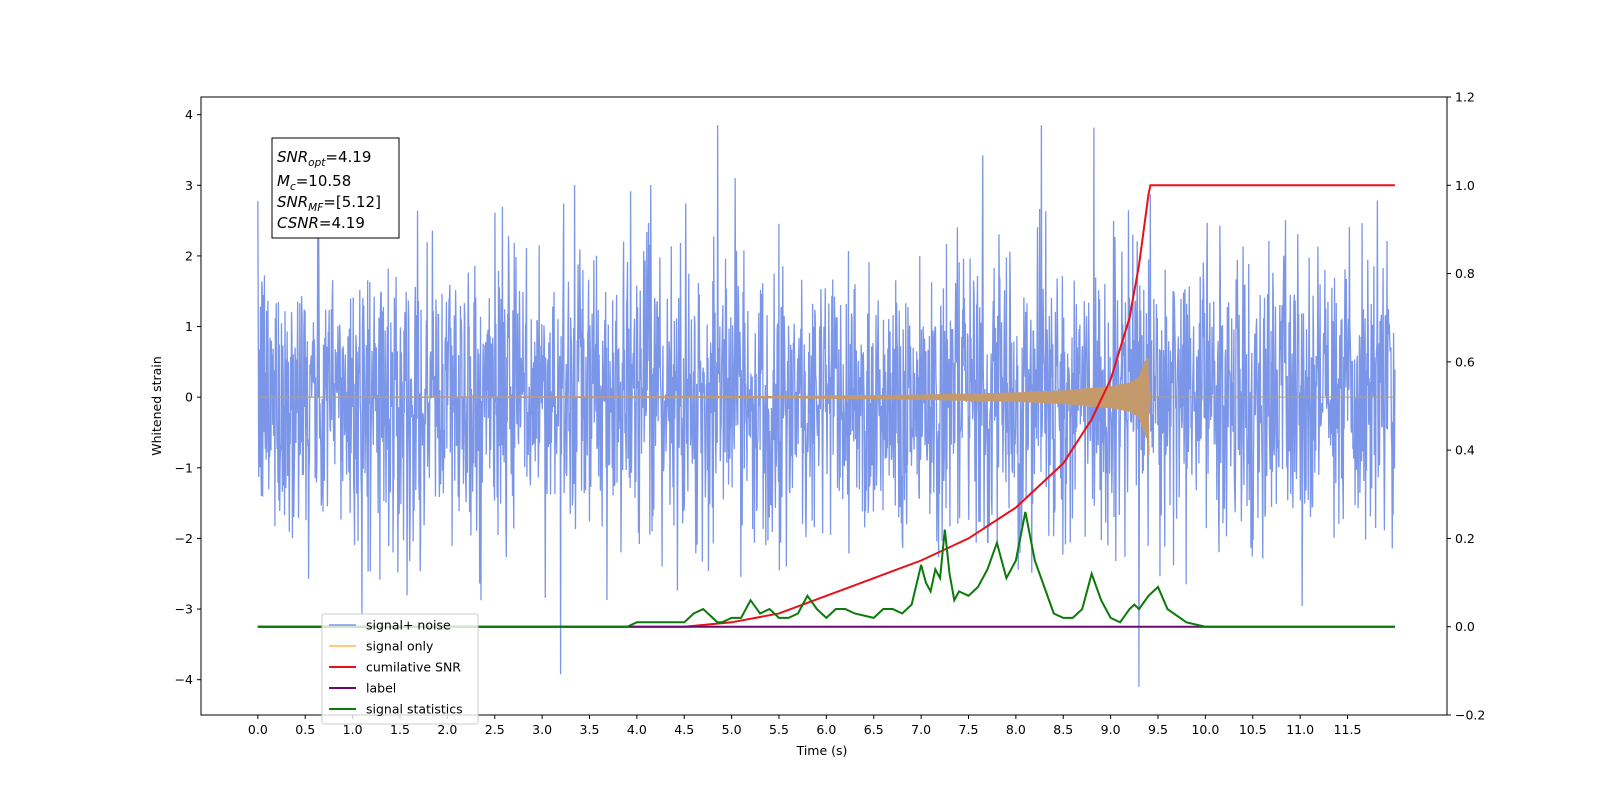 This screenshot has height=800, width=1600. What do you see at coordinates (184, 467) in the screenshot?
I see `y-tick-label: −1` at bounding box center [184, 467].